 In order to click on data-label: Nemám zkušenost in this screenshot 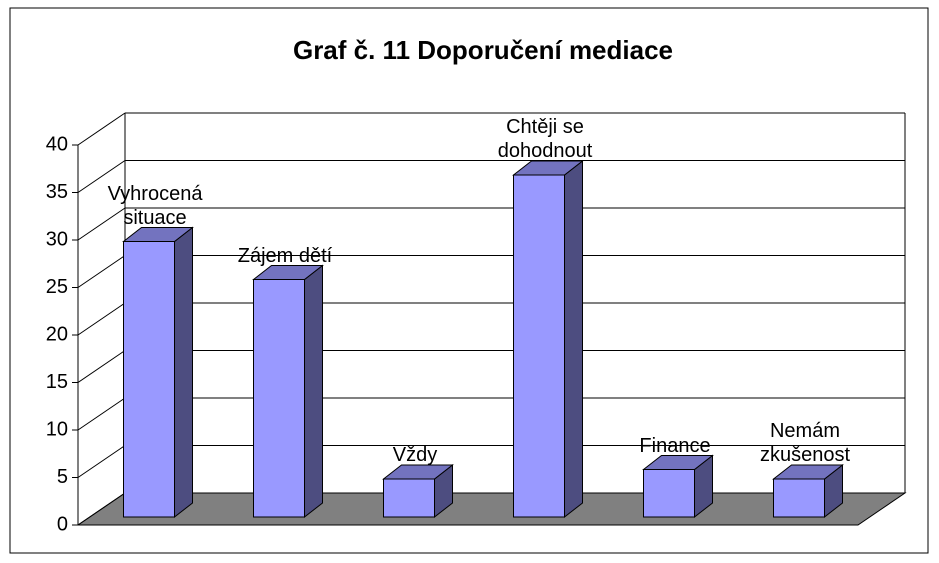, I will do `click(805, 443)`.